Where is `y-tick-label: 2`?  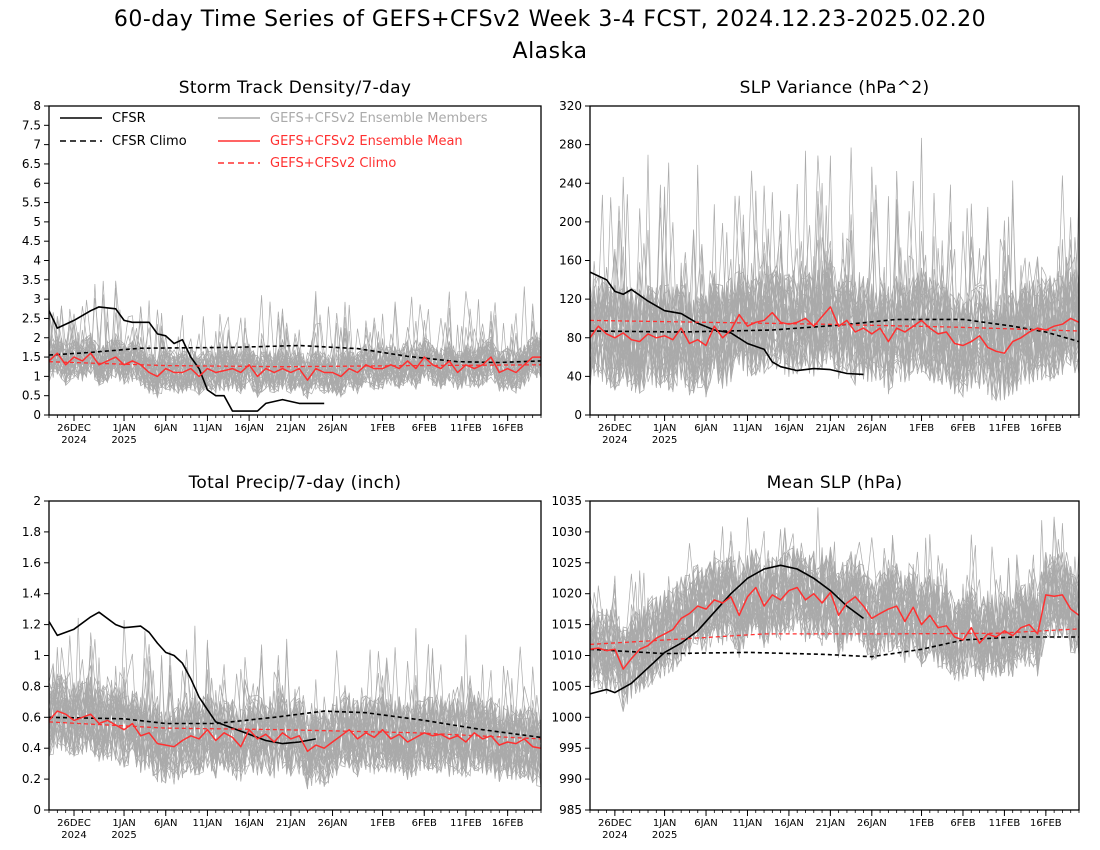
y-tick-label: 2 is located at coordinates (37, 501).